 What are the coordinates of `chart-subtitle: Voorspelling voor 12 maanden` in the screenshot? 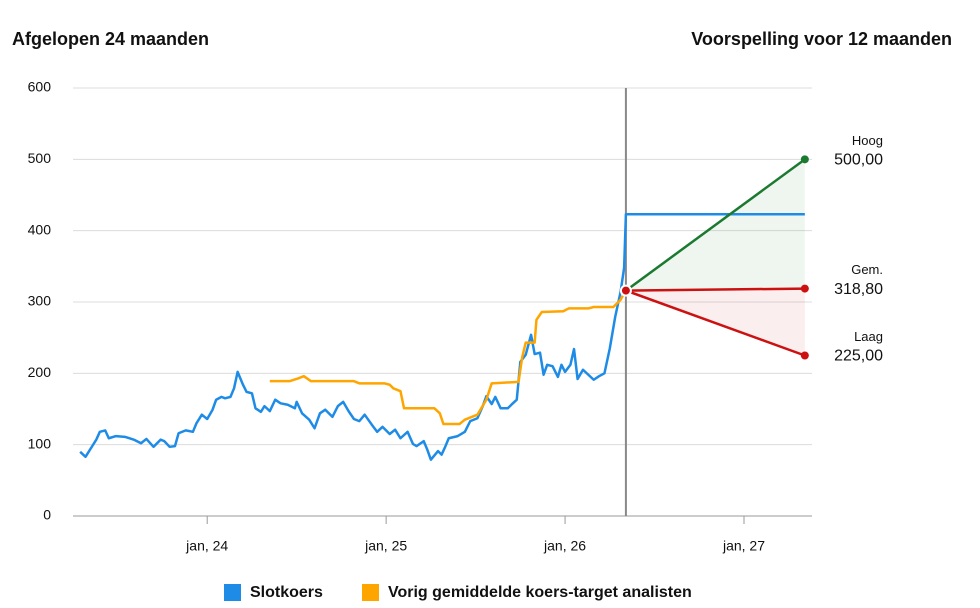 It's located at (821, 39).